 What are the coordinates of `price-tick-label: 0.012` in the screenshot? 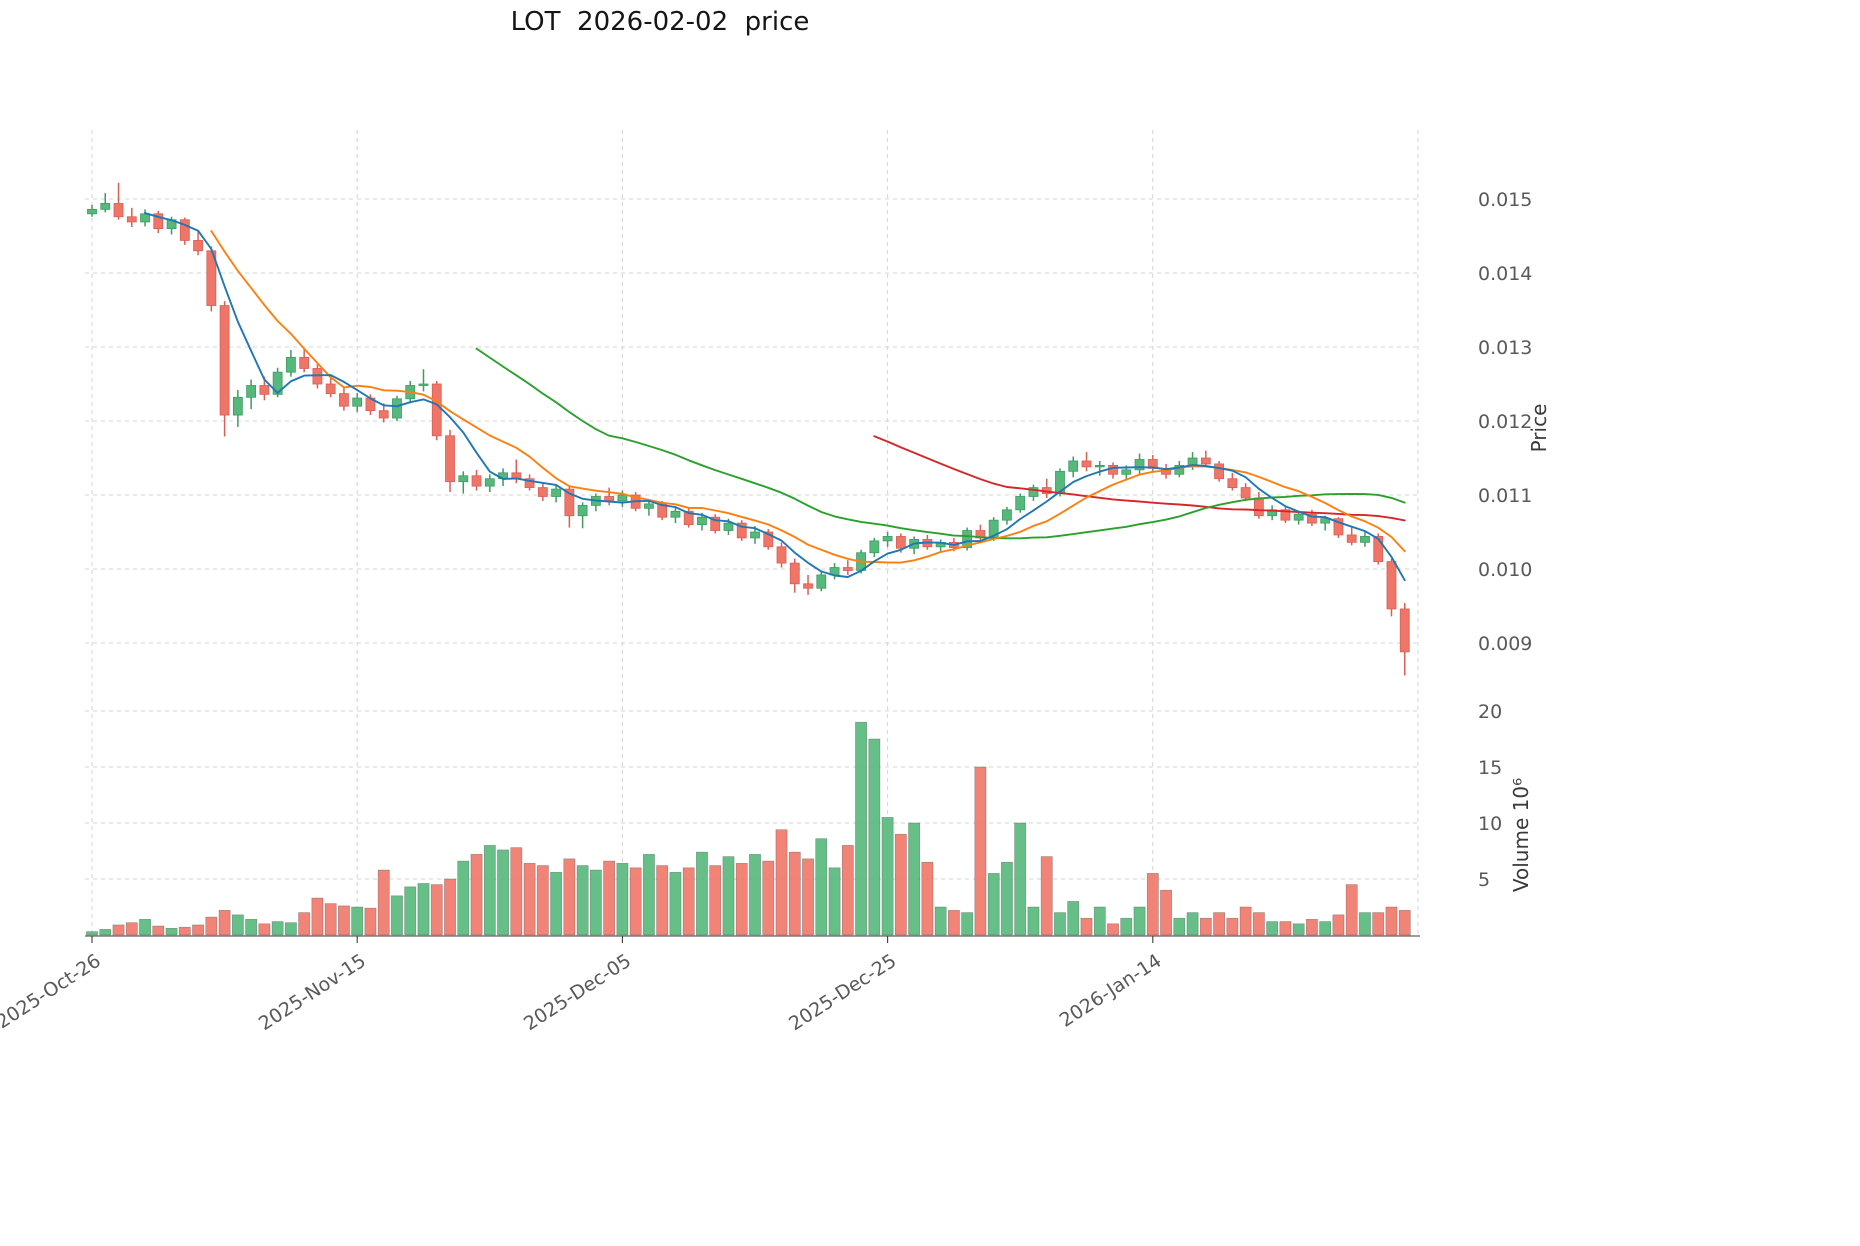 It's located at (1505, 422).